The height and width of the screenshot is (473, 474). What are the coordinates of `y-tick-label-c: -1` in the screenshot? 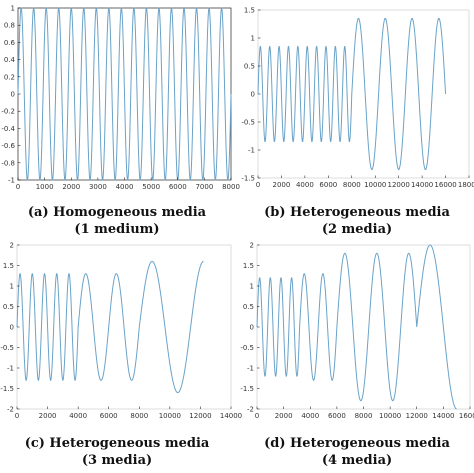 It's located at (10, 369).